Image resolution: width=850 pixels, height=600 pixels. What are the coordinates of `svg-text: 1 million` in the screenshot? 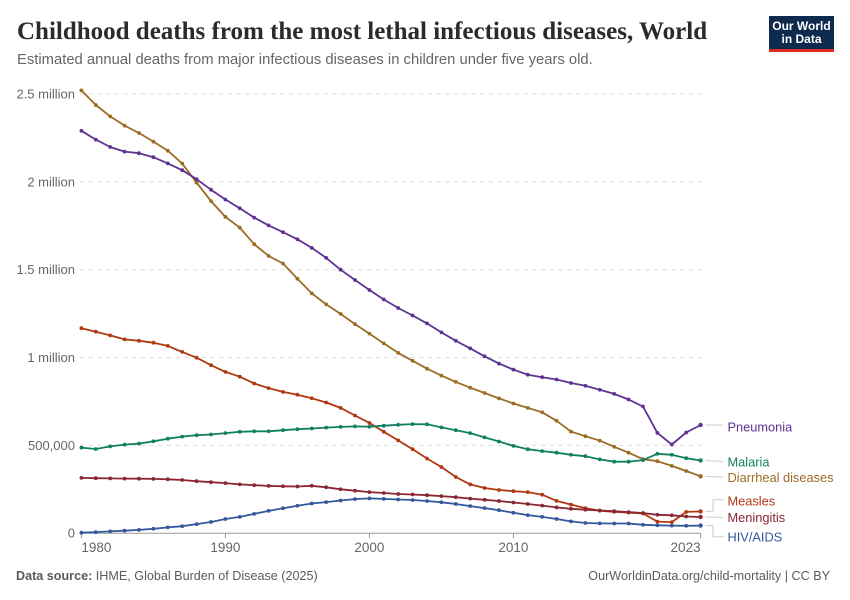 It's located at (51, 357).